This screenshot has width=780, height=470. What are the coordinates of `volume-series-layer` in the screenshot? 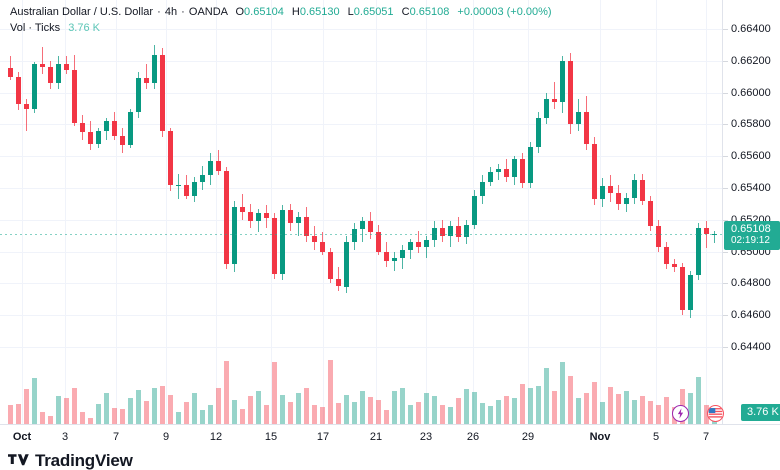 It's located at (362, 392).